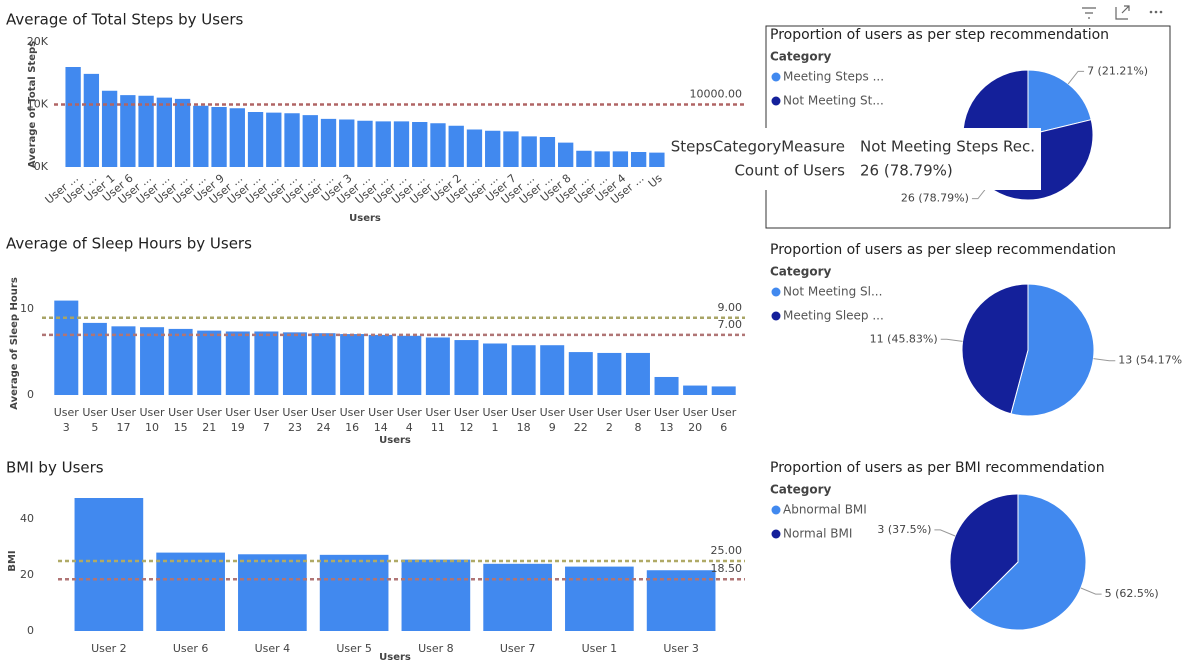  What do you see at coordinates (295, 427) in the screenshot?
I see `x-tick-label-line: 23` at bounding box center [295, 427].